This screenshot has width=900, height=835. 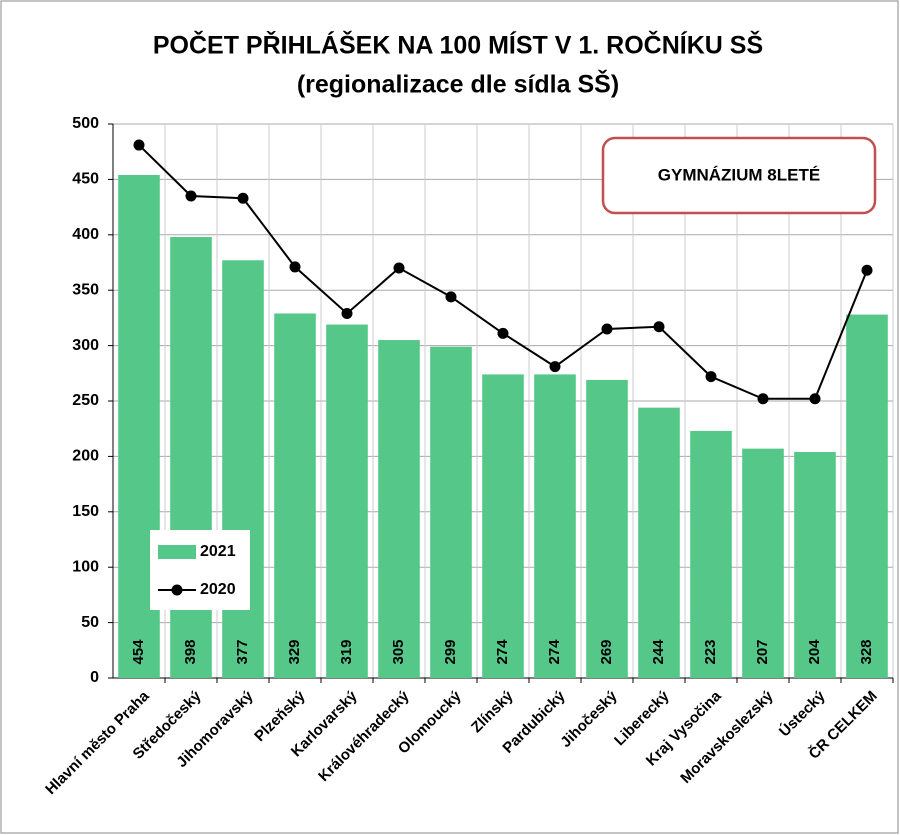 I want to click on bar-value-label: 244, so click(x=658, y=652).